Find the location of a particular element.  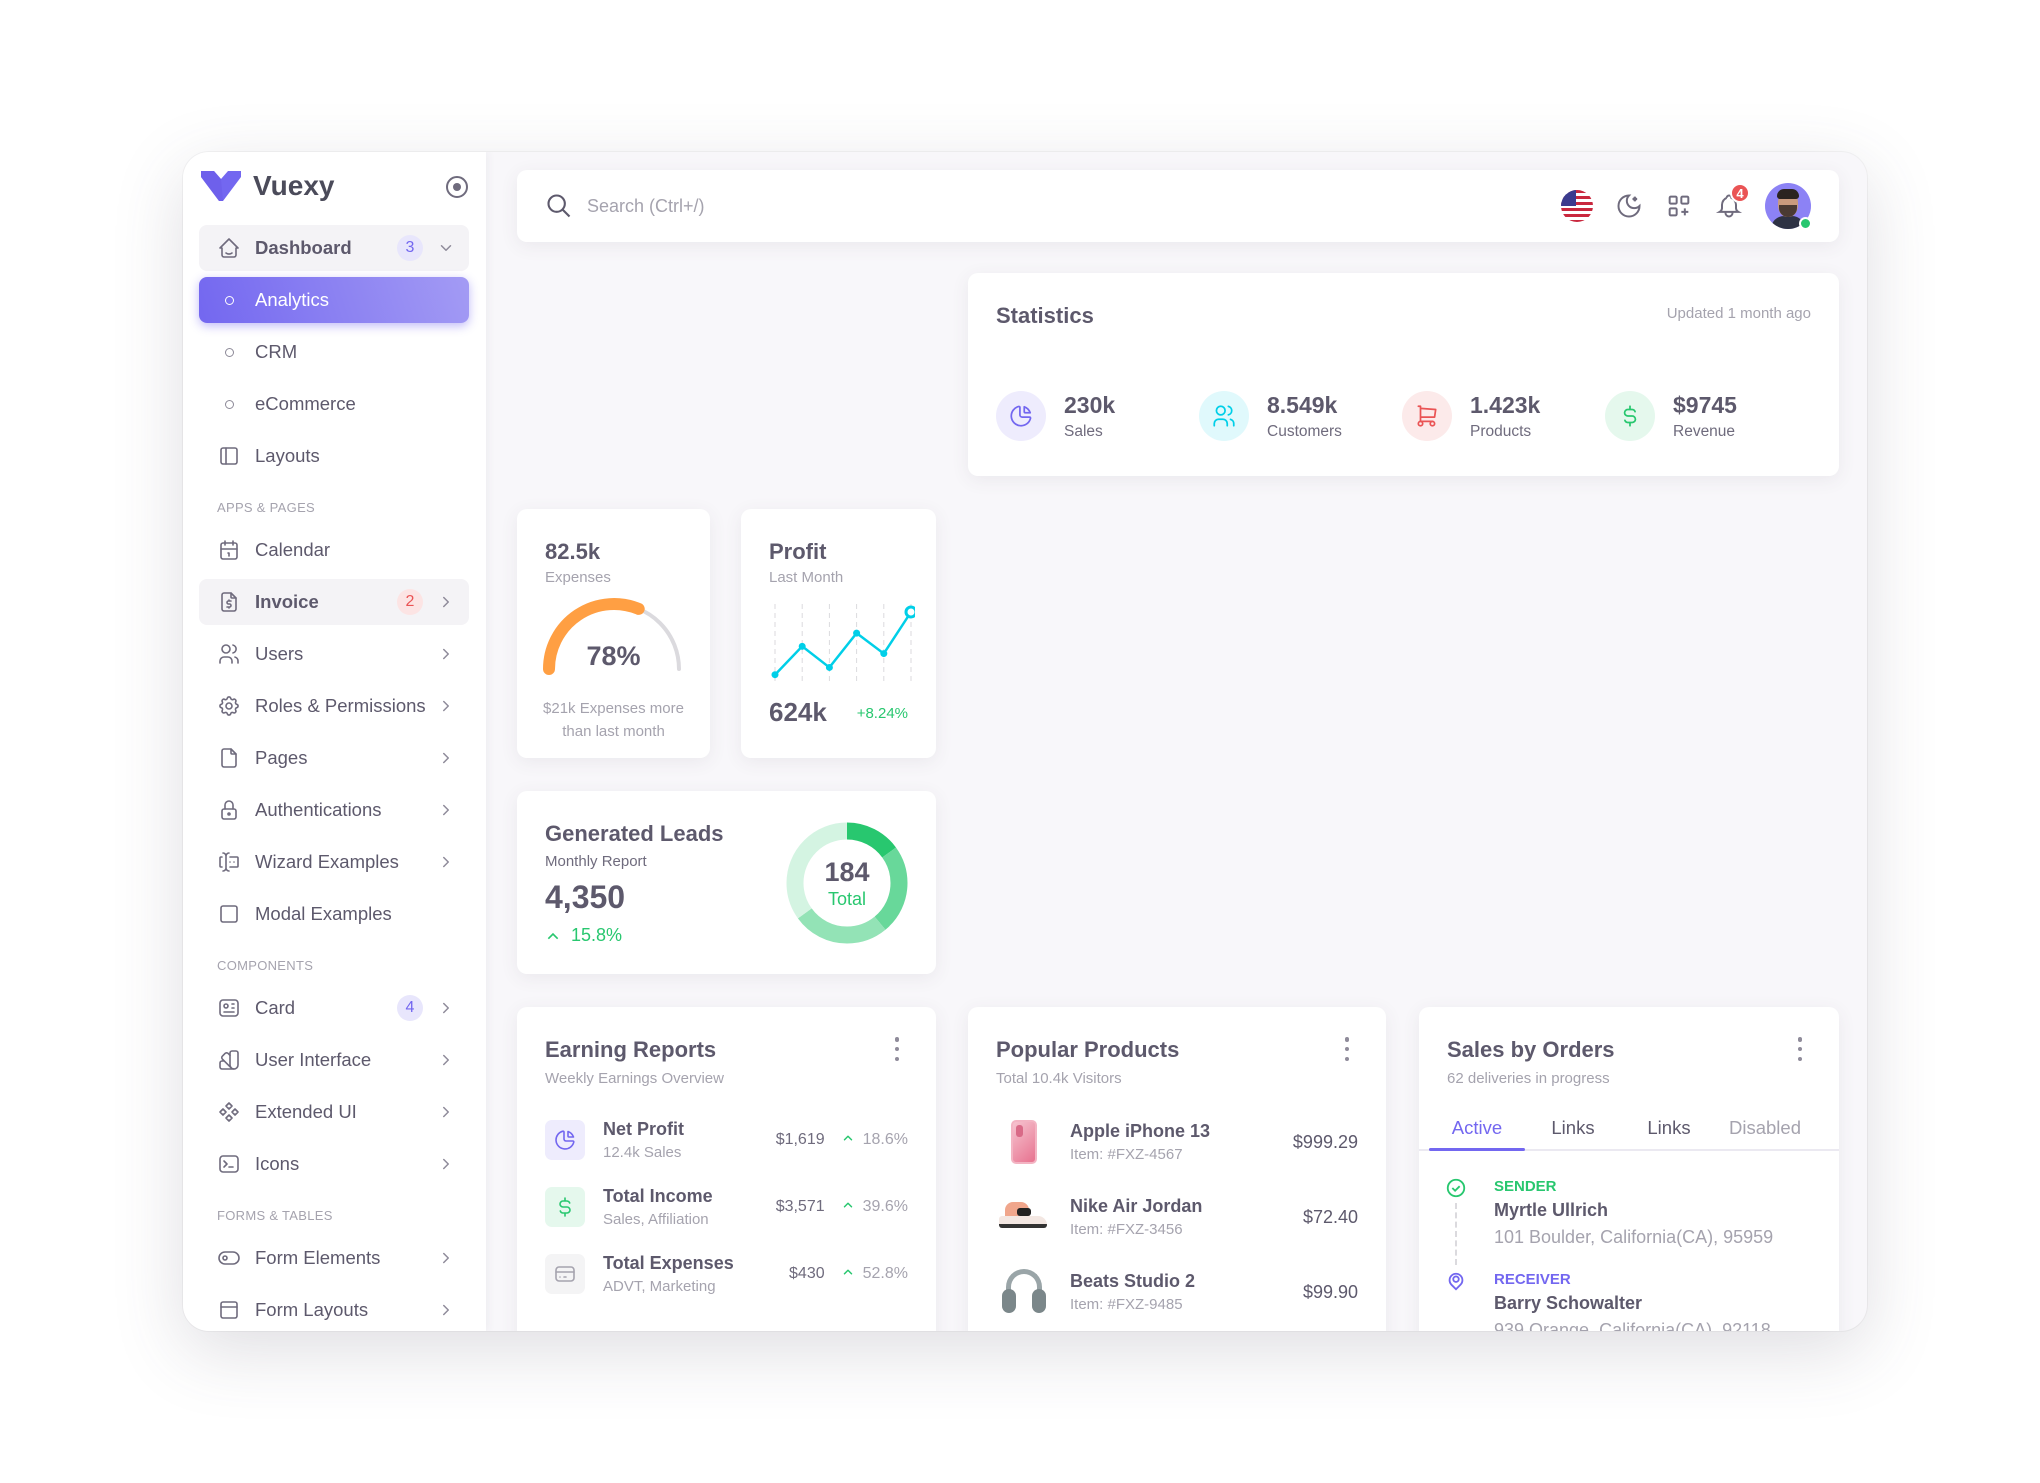

sidebar-item-ecommerce: eCommerce is located at coordinates (334, 404).